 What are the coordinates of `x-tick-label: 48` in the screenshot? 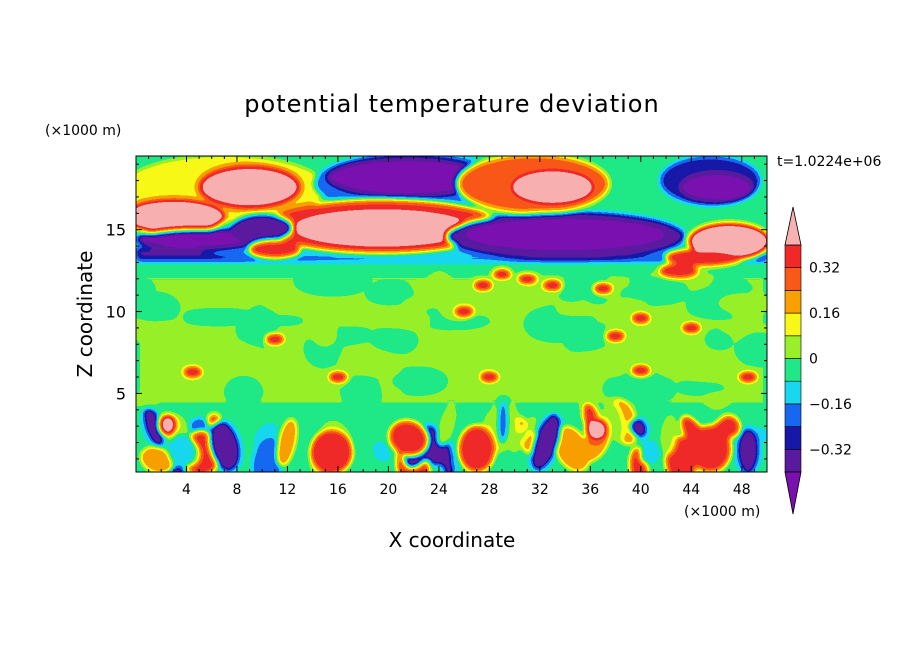 It's located at (742, 490).